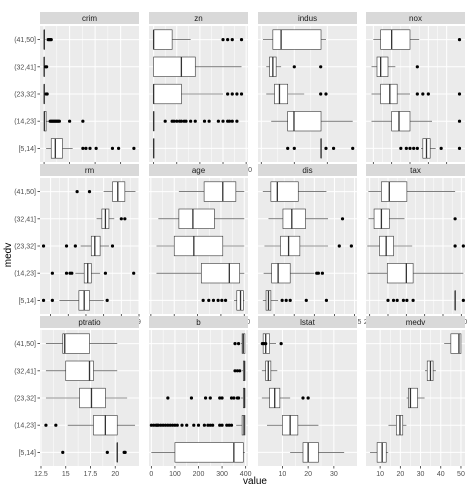 The width and height of the screenshot is (474, 489). Describe the element at coordinates (400, 474) in the screenshot. I see `x-tick-label: 20` at that location.